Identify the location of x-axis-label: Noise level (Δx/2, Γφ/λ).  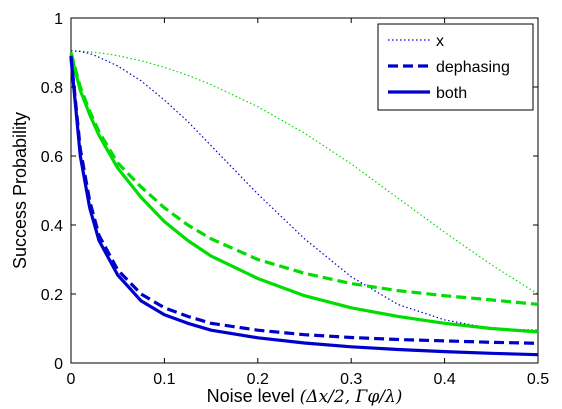
(305, 396).